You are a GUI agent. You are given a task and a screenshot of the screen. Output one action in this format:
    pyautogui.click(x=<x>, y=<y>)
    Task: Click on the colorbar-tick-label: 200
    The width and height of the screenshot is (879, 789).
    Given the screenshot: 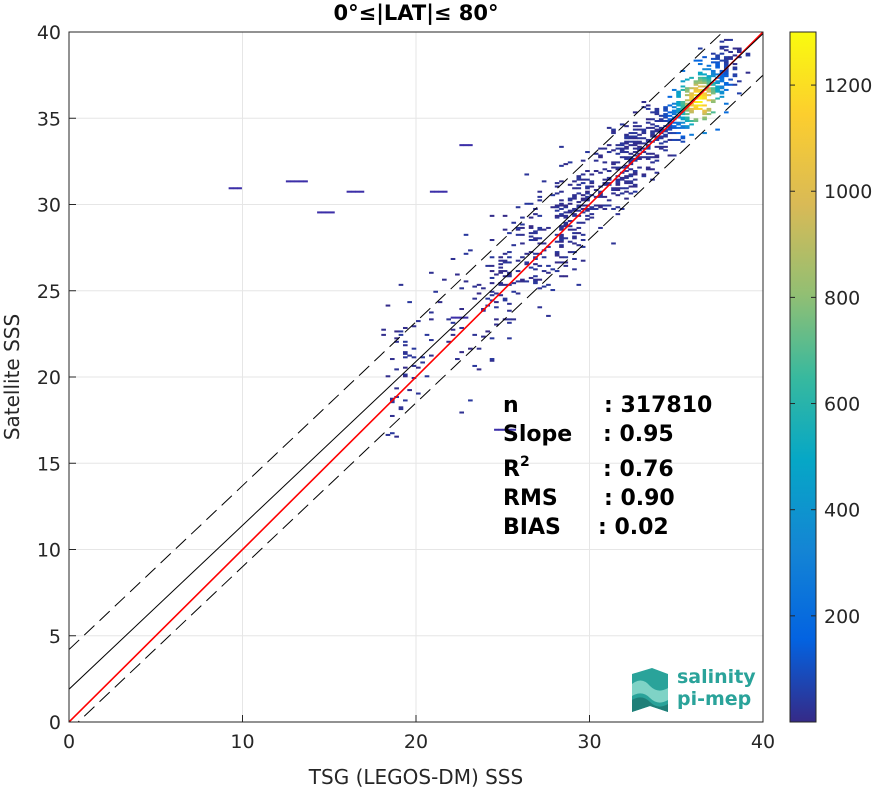 What is the action you would take?
    pyautogui.click(x=842, y=617)
    